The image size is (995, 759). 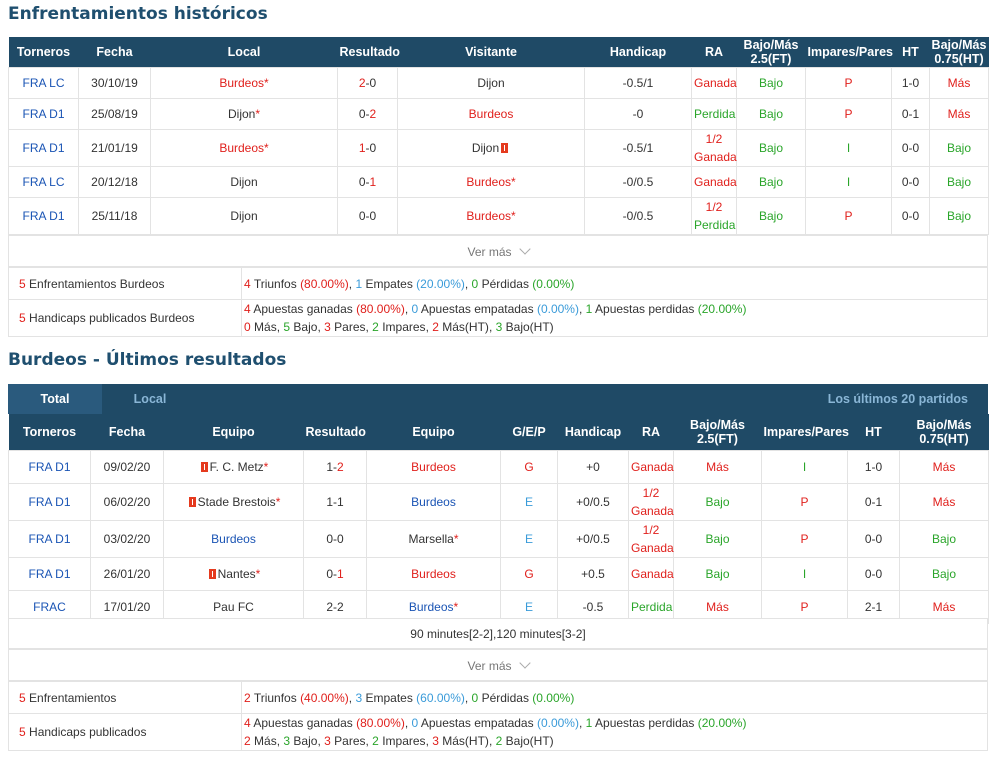 What do you see at coordinates (49, 606) in the screenshot?
I see `league-cell: FRAC` at bounding box center [49, 606].